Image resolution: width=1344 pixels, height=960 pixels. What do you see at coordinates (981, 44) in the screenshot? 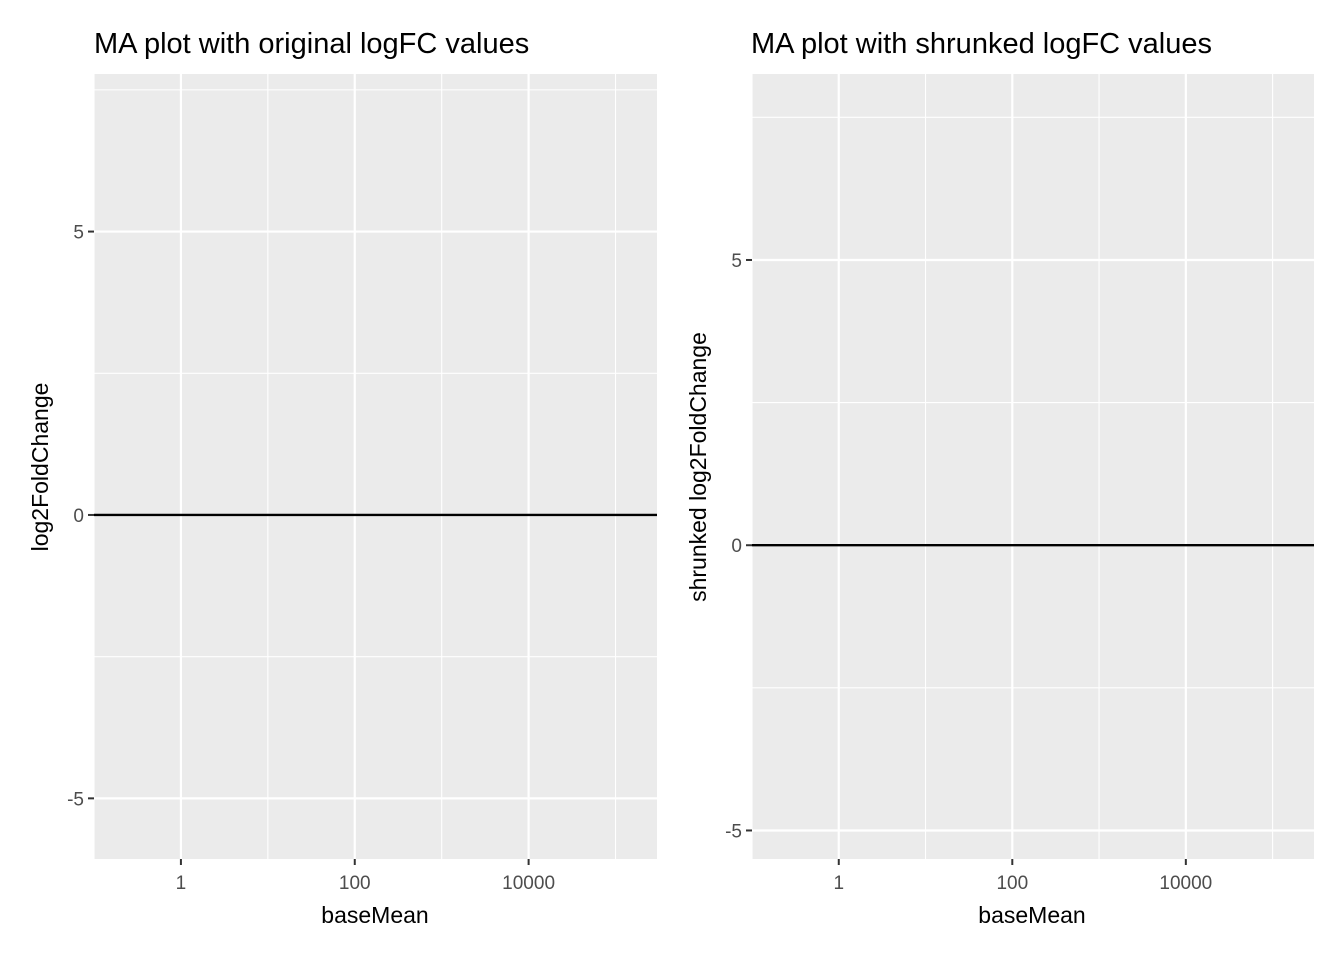
I see `panel-title-shrunked: MA plot with shrunked logFC values` at bounding box center [981, 44].